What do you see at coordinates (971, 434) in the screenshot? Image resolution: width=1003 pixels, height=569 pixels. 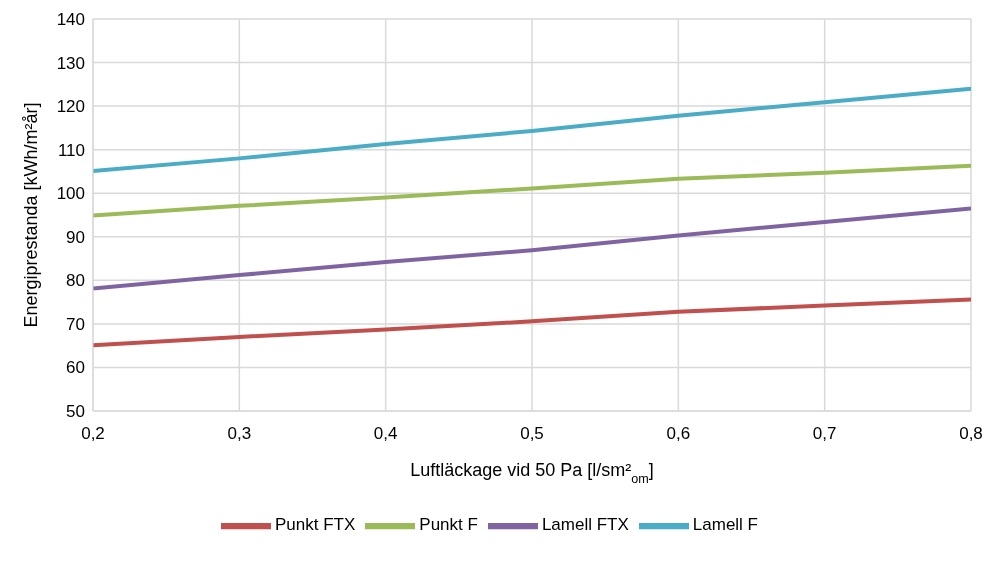 I see `x-tick-label: 0,8` at bounding box center [971, 434].